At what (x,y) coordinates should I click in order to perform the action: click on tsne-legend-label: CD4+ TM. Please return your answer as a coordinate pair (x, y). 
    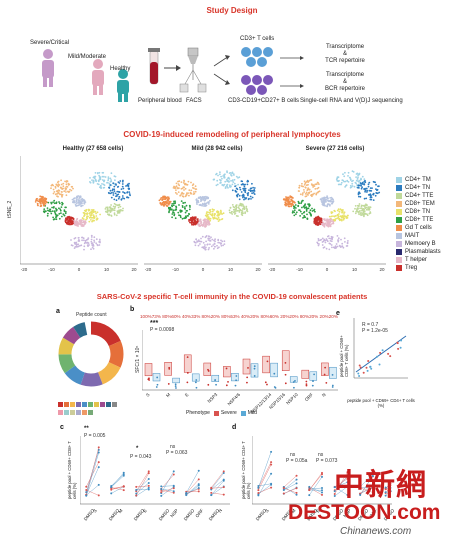
    Looking at the image, I should click on (418, 180).